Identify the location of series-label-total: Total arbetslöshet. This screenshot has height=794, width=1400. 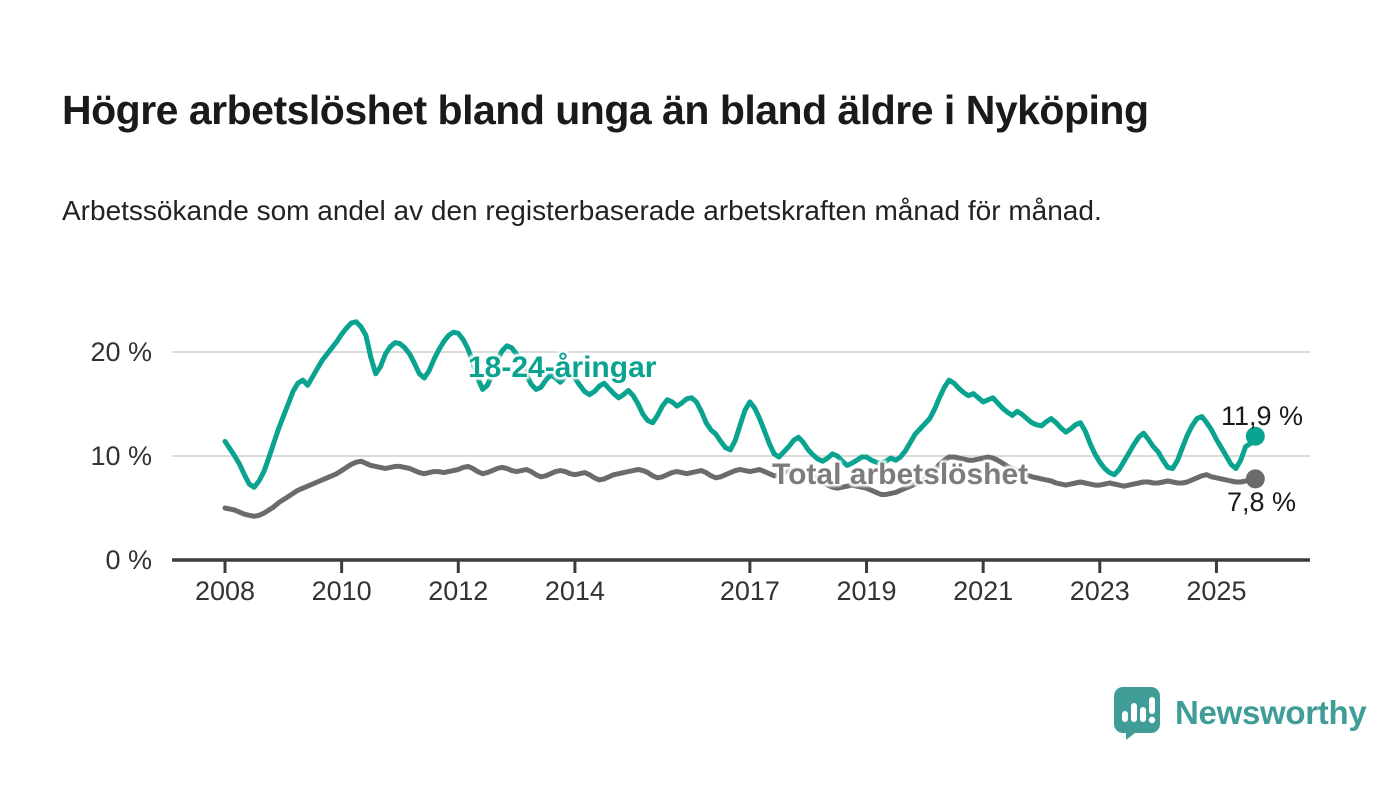
(900, 474).